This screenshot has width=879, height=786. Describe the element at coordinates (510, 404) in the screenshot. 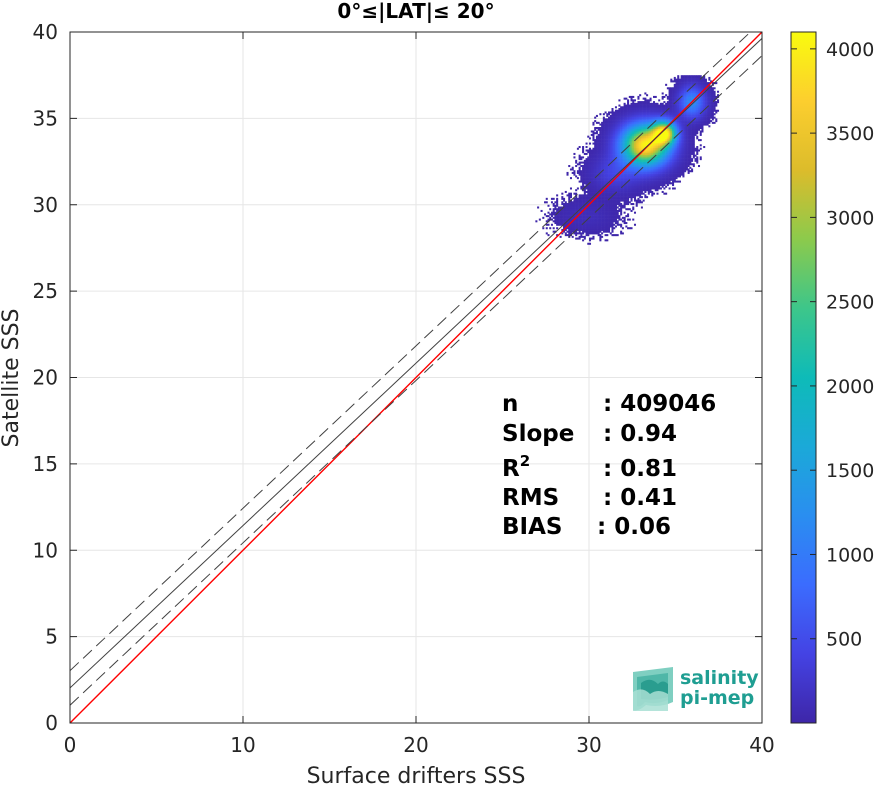

I see `stat-n-label: n` at that location.